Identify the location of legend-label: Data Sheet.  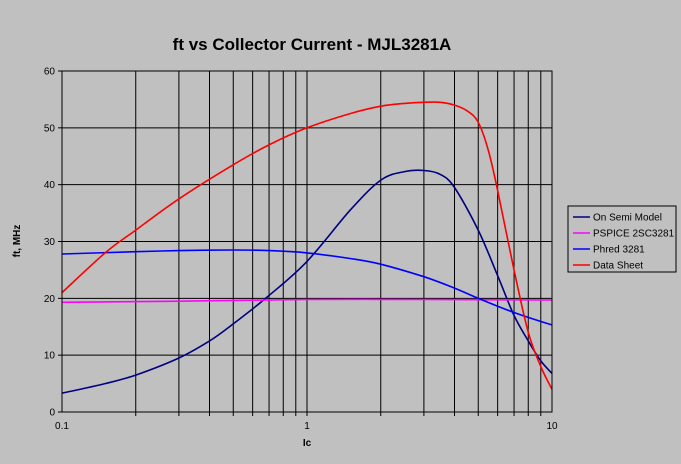
(618, 266).